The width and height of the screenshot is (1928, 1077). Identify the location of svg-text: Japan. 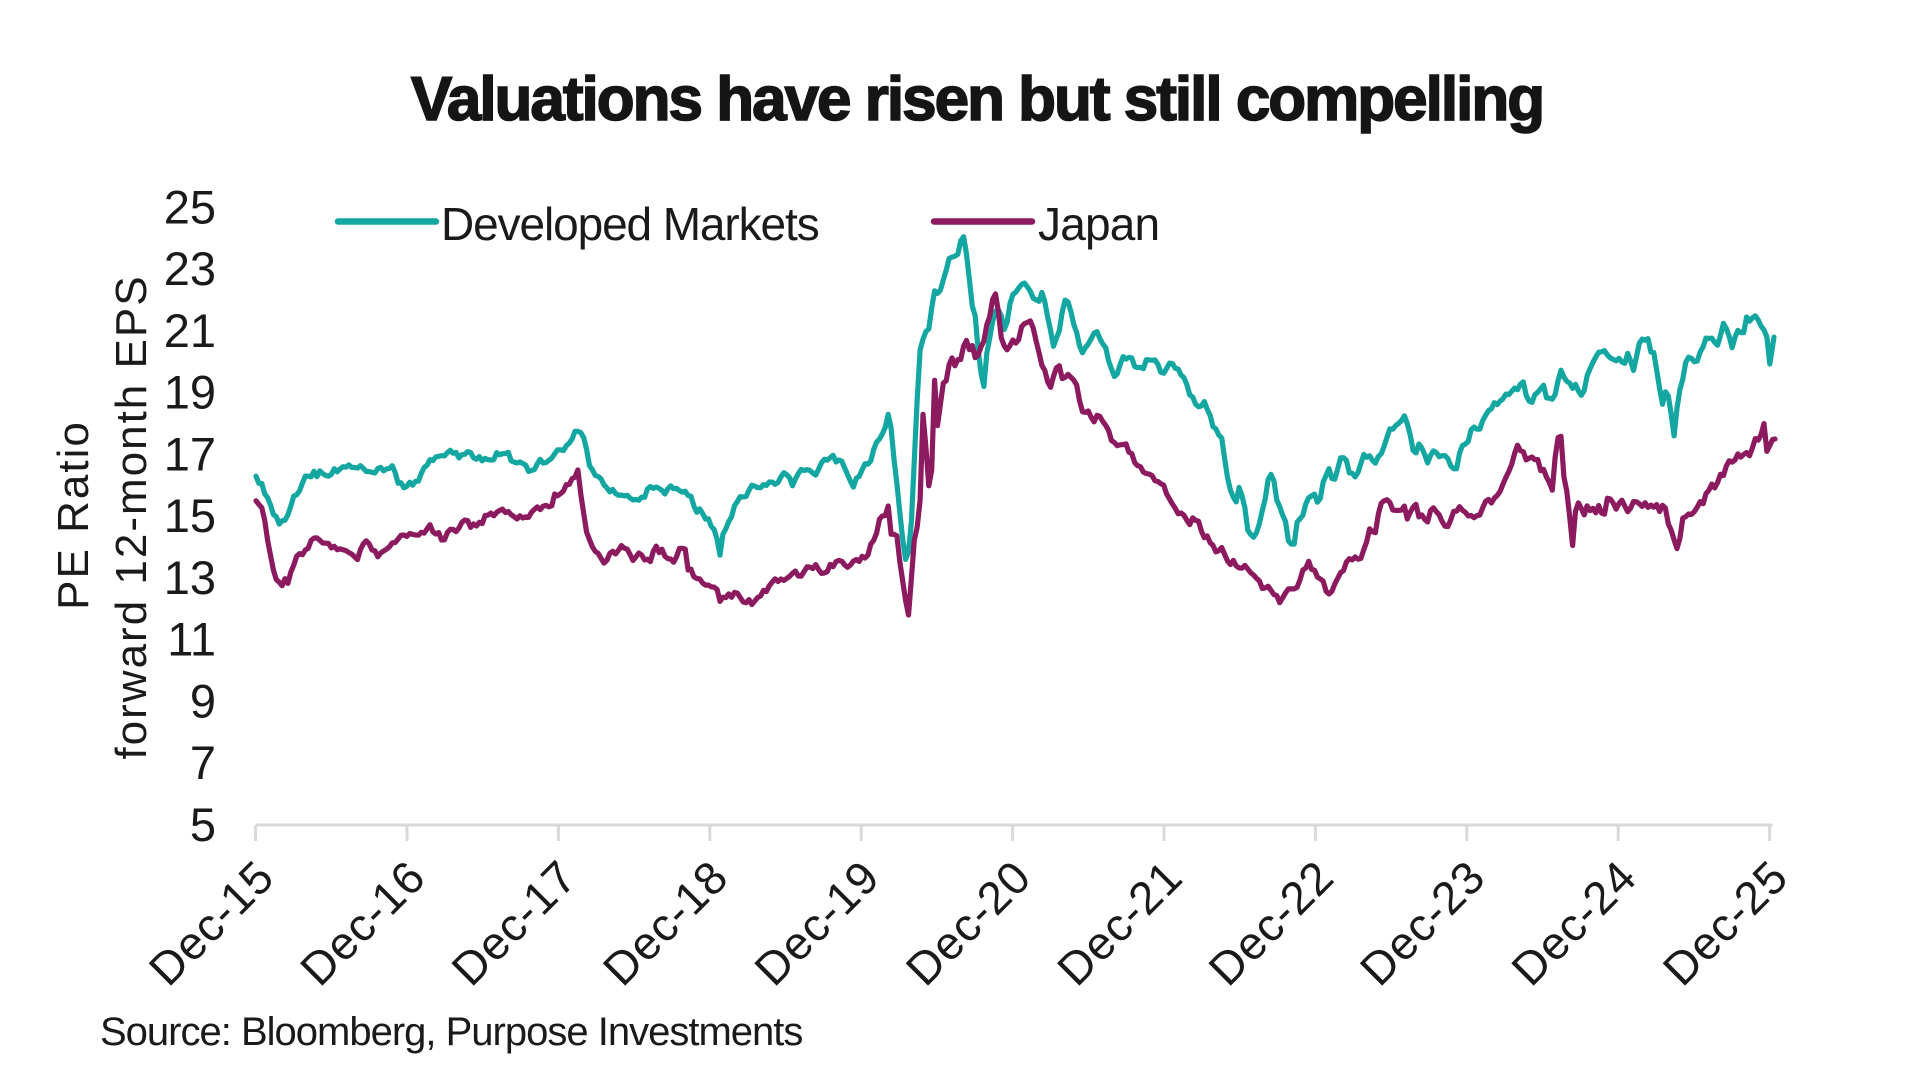
(1098, 224).